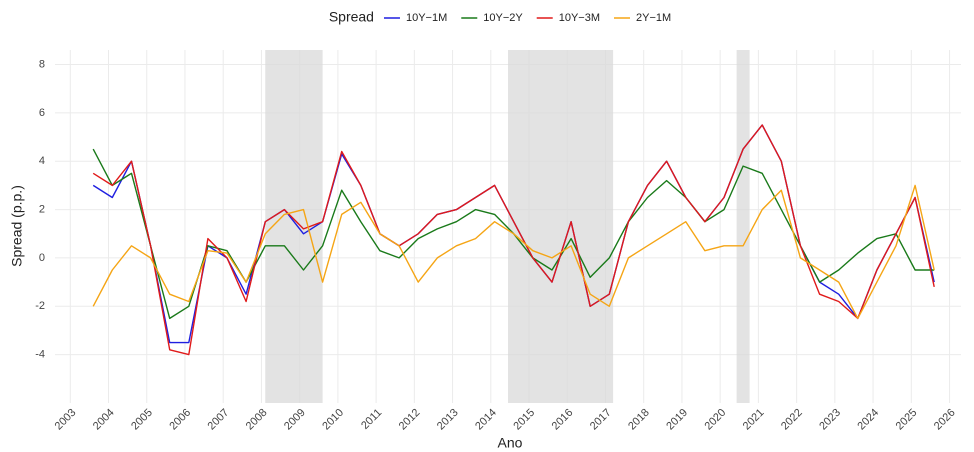 This screenshot has width=974, height=452. What do you see at coordinates (524, 420) in the screenshot?
I see `x-tick-label: 2015` at bounding box center [524, 420].